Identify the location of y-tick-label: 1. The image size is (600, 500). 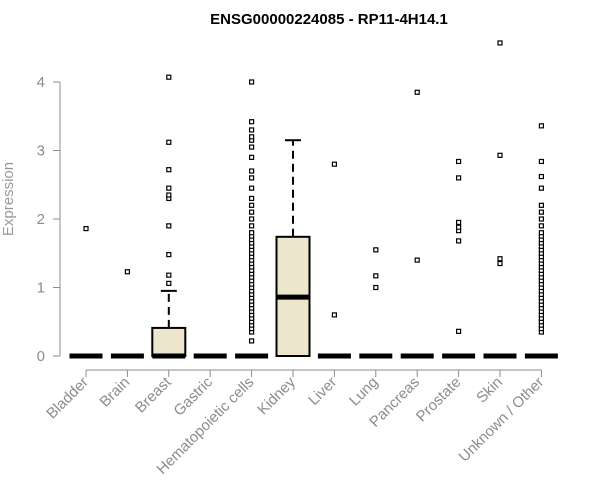
(41, 288).